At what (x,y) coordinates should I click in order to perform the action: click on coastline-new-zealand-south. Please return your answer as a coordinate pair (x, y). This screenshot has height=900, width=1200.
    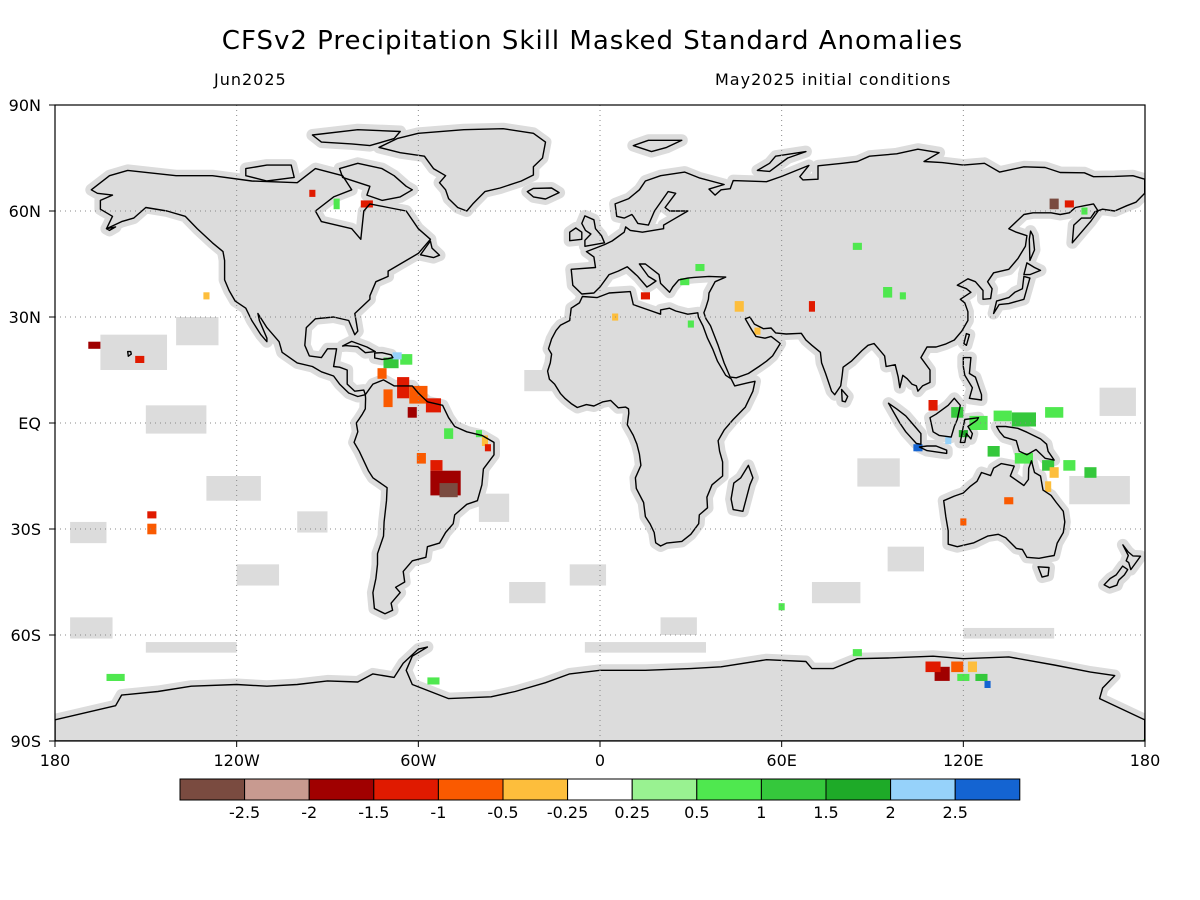
    Looking at the image, I should click on (1116, 577).